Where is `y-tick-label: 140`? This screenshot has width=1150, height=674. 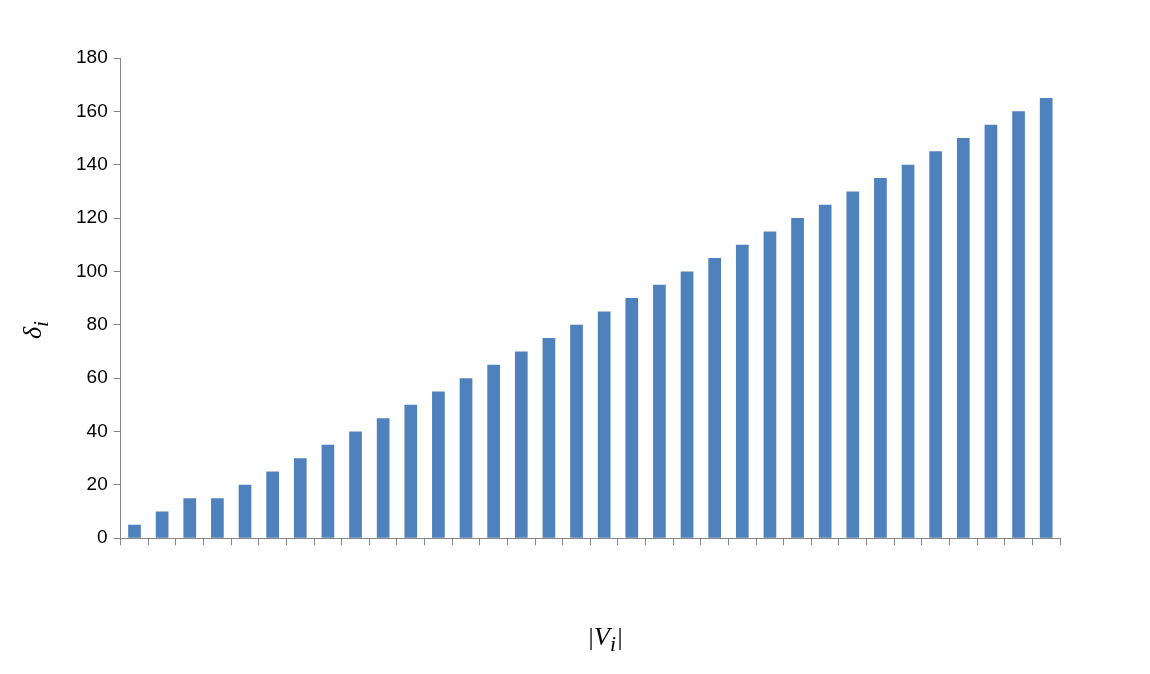 y-tick-label: 140 is located at coordinates (92, 163).